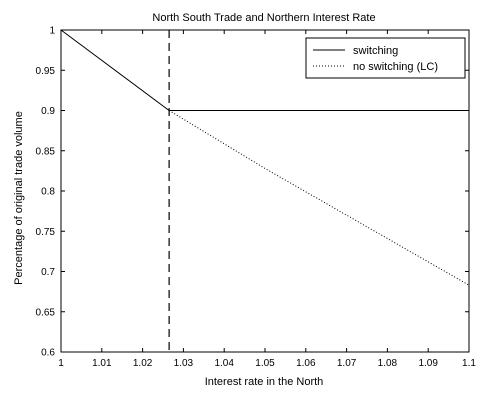 The height and width of the screenshot is (394, 480). What do you see at coordinates (469, 363) in the screenshot?
I see `x-tick-label: 1.1` at bounding box center [469, 363].